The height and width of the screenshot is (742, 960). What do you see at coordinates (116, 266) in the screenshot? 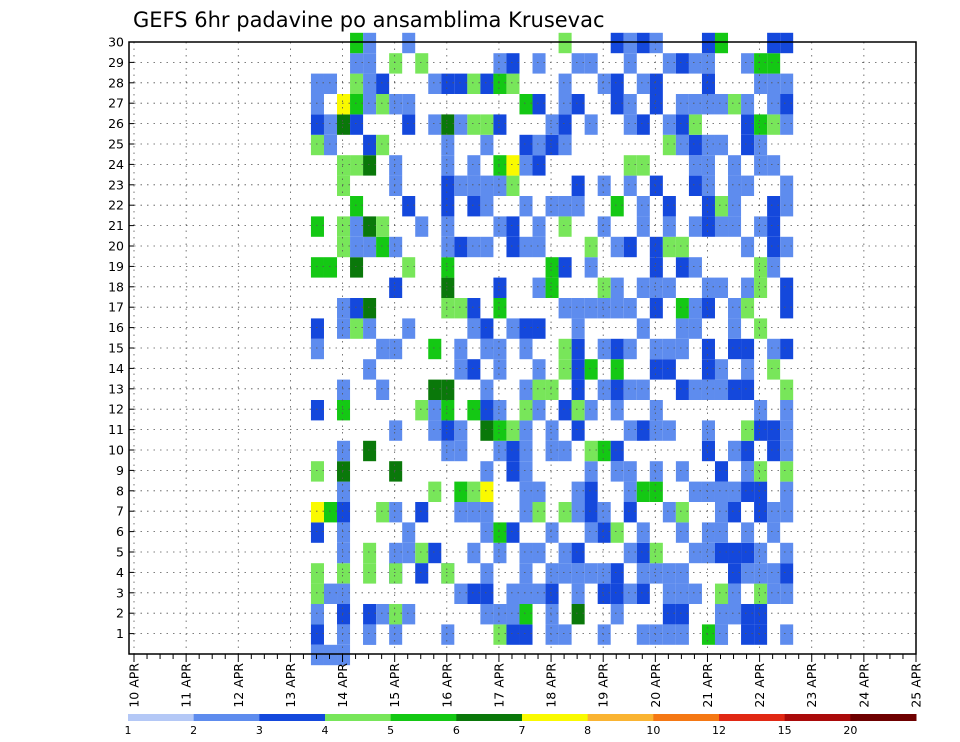
I see `y-tick-label: 19` at bounding box center [116, 266].